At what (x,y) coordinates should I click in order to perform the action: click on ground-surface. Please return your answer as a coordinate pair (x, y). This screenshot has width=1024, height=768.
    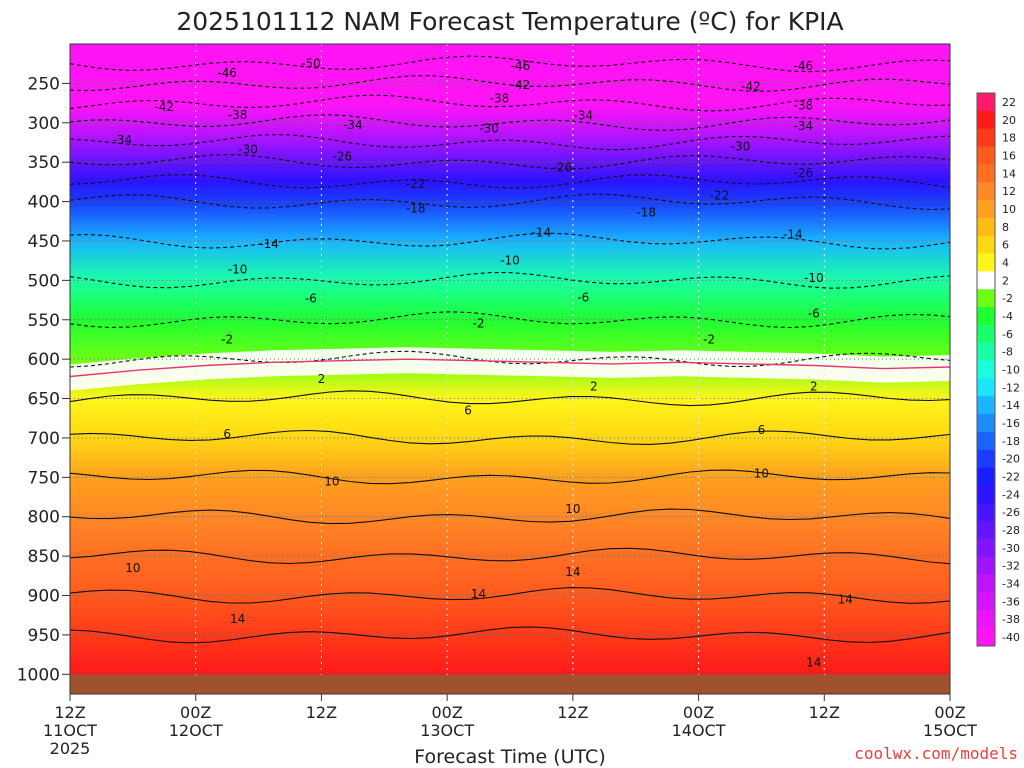
    Looking at the image, I should click on (510, 684).